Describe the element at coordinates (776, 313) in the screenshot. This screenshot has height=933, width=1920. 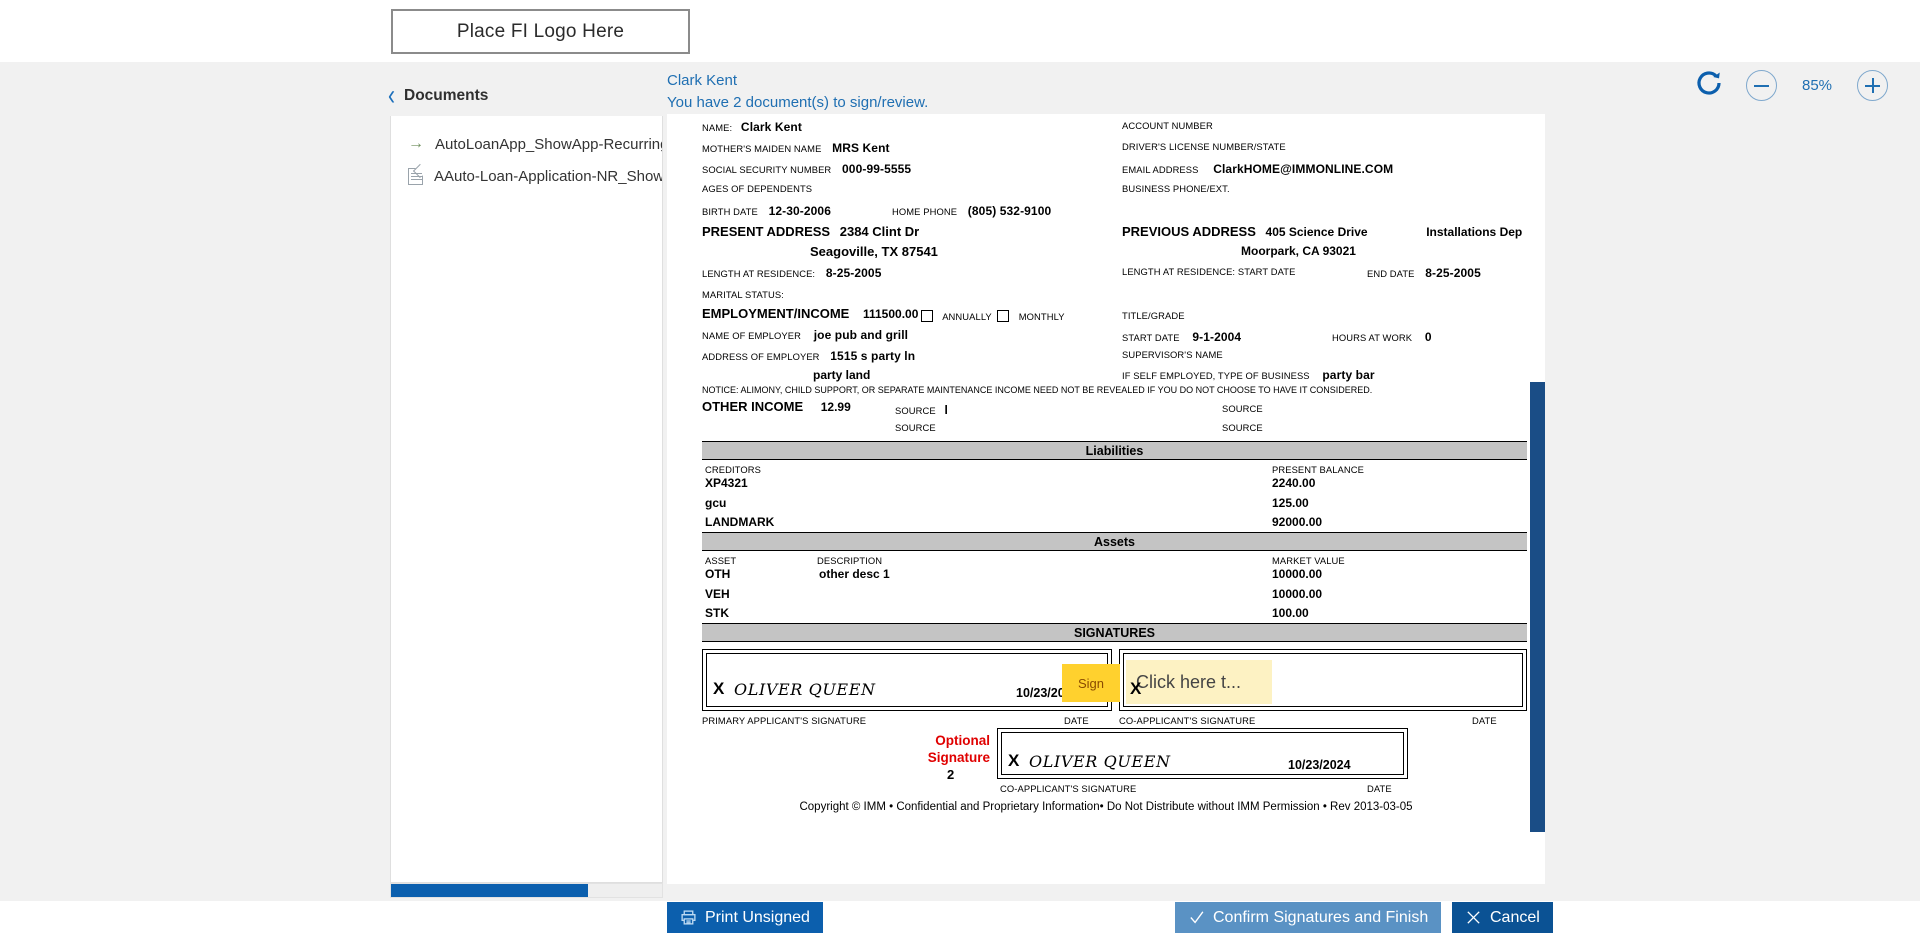
I see `employment-label: EMPLOYMENT/INCOME` at that location.